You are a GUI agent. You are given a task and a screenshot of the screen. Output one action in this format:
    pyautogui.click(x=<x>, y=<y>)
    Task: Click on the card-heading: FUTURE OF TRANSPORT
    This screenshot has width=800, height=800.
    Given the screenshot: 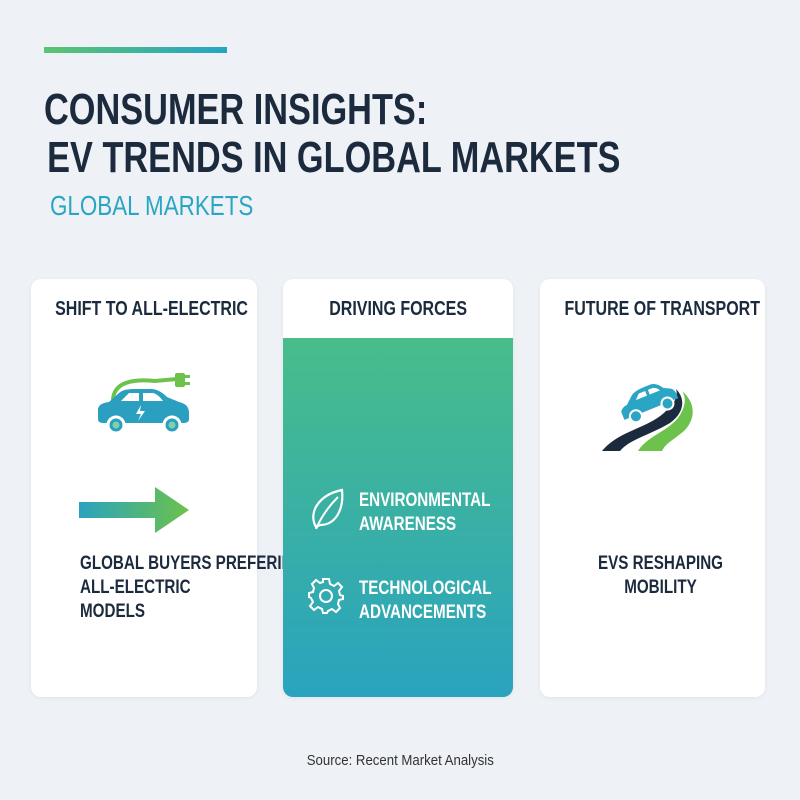 What is the action you would take?
    pyautogui.click(x=662, y=309)
    